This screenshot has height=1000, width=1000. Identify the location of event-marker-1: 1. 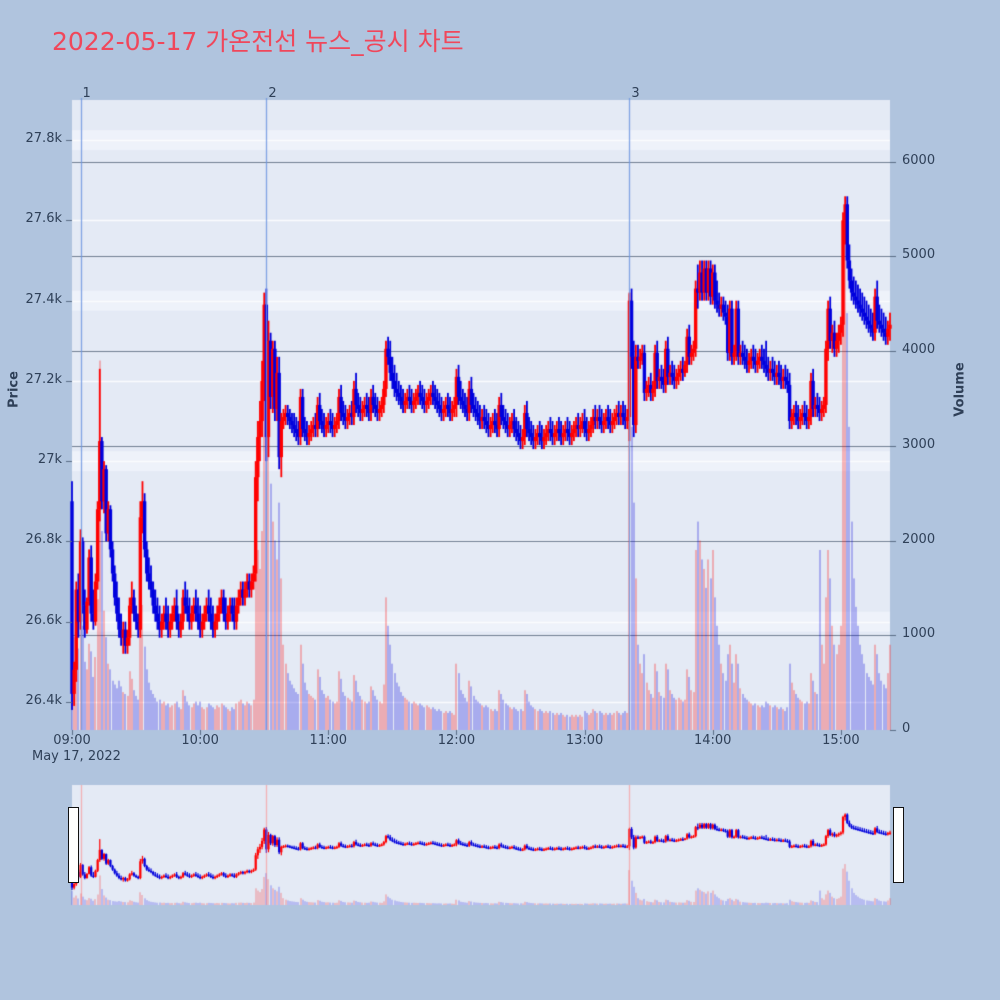
(86, 93).